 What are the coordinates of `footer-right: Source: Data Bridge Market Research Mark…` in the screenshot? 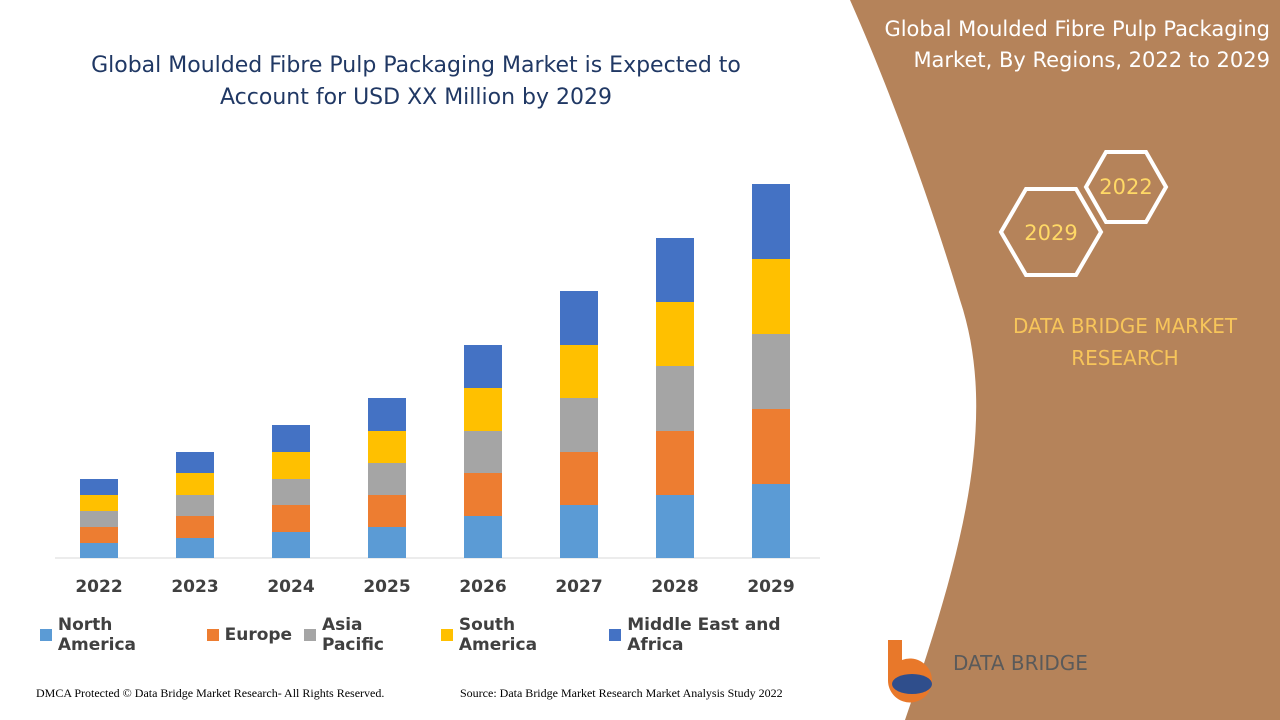 It's located at (621, 693).